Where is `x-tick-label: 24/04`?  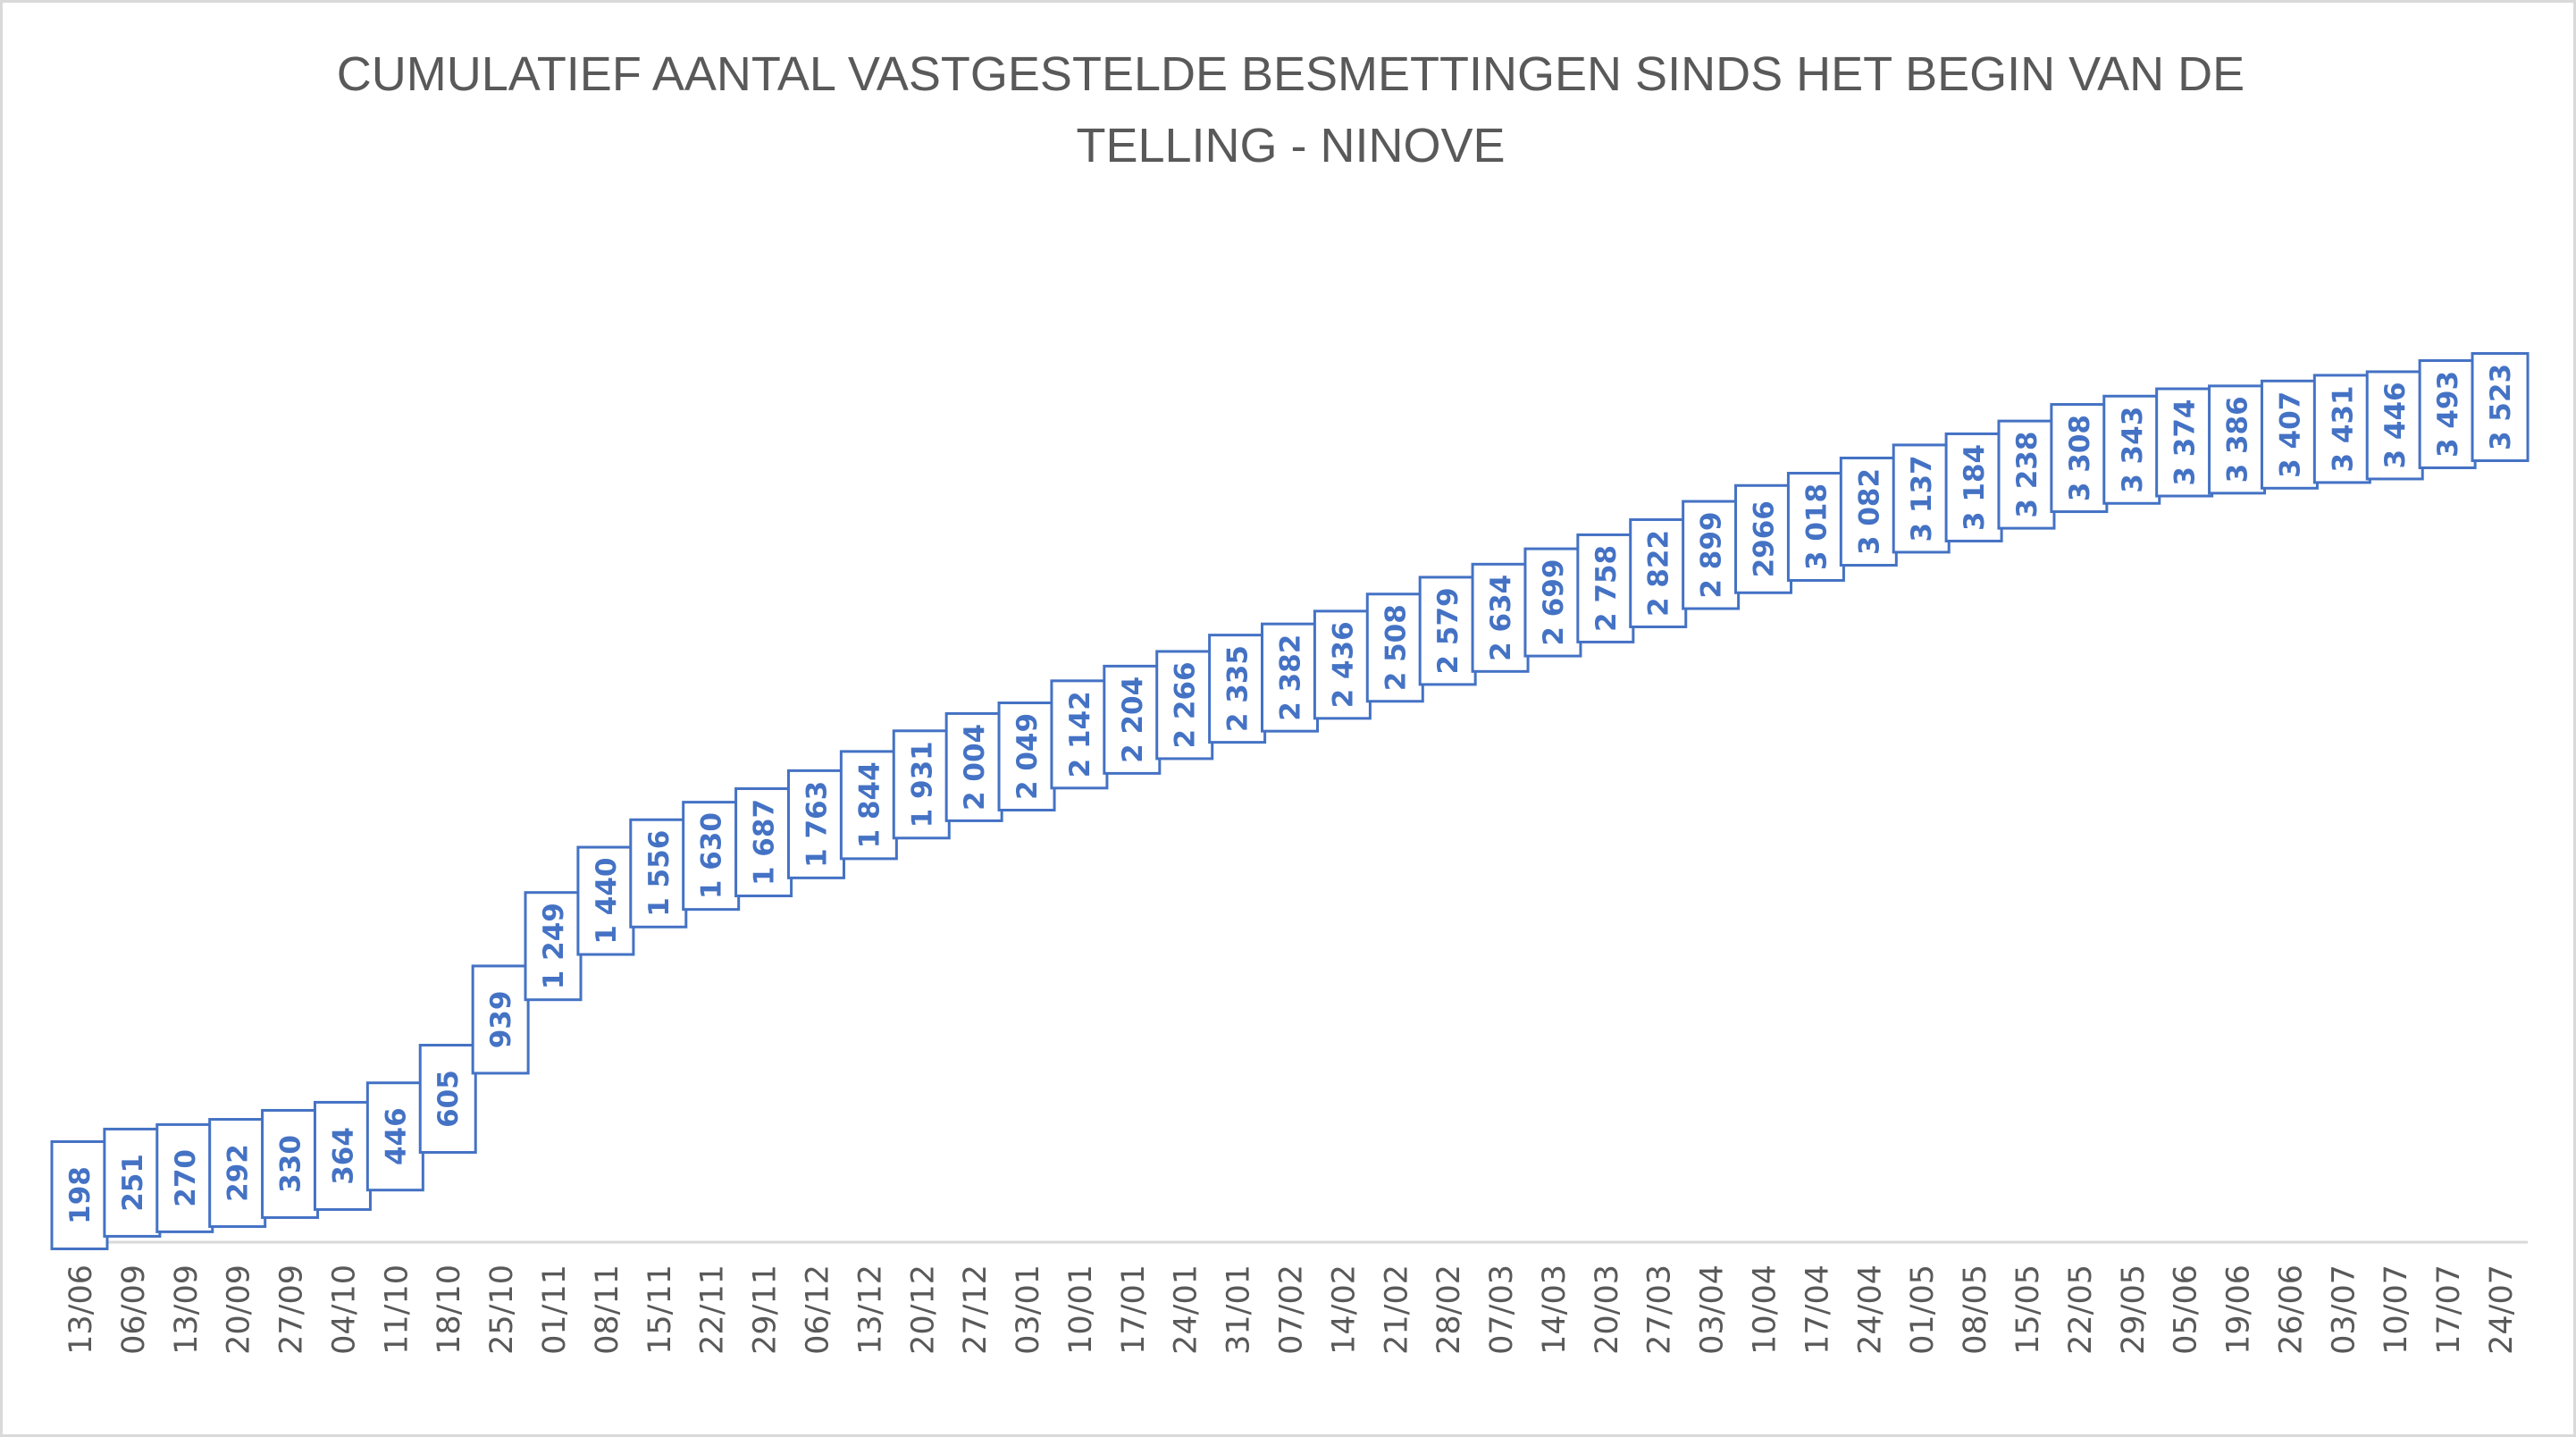 x-tick-label: 24/04 is located at coordinates (1870, 1310).